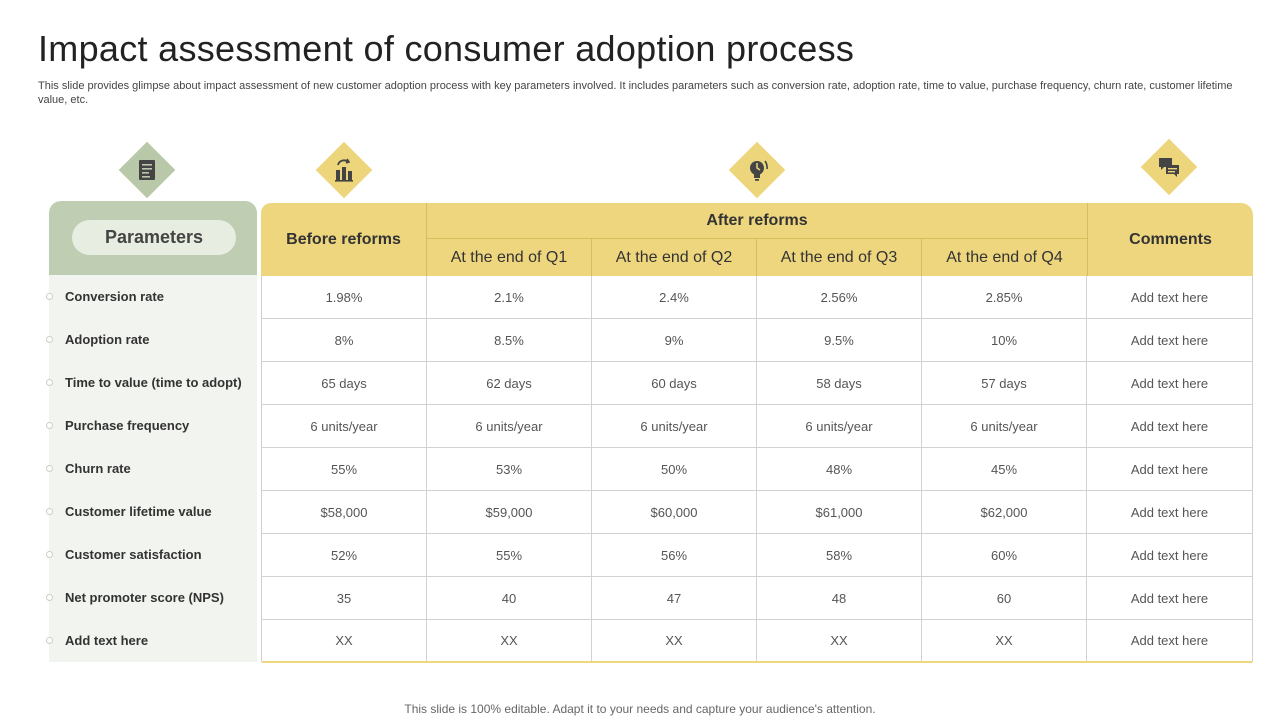 The image size is (1280, 720). What do you see at coordinates (133, 554) in the screenshot?
I see `parameter-label: Customer satisfaction` at bounding box center [133, 554].